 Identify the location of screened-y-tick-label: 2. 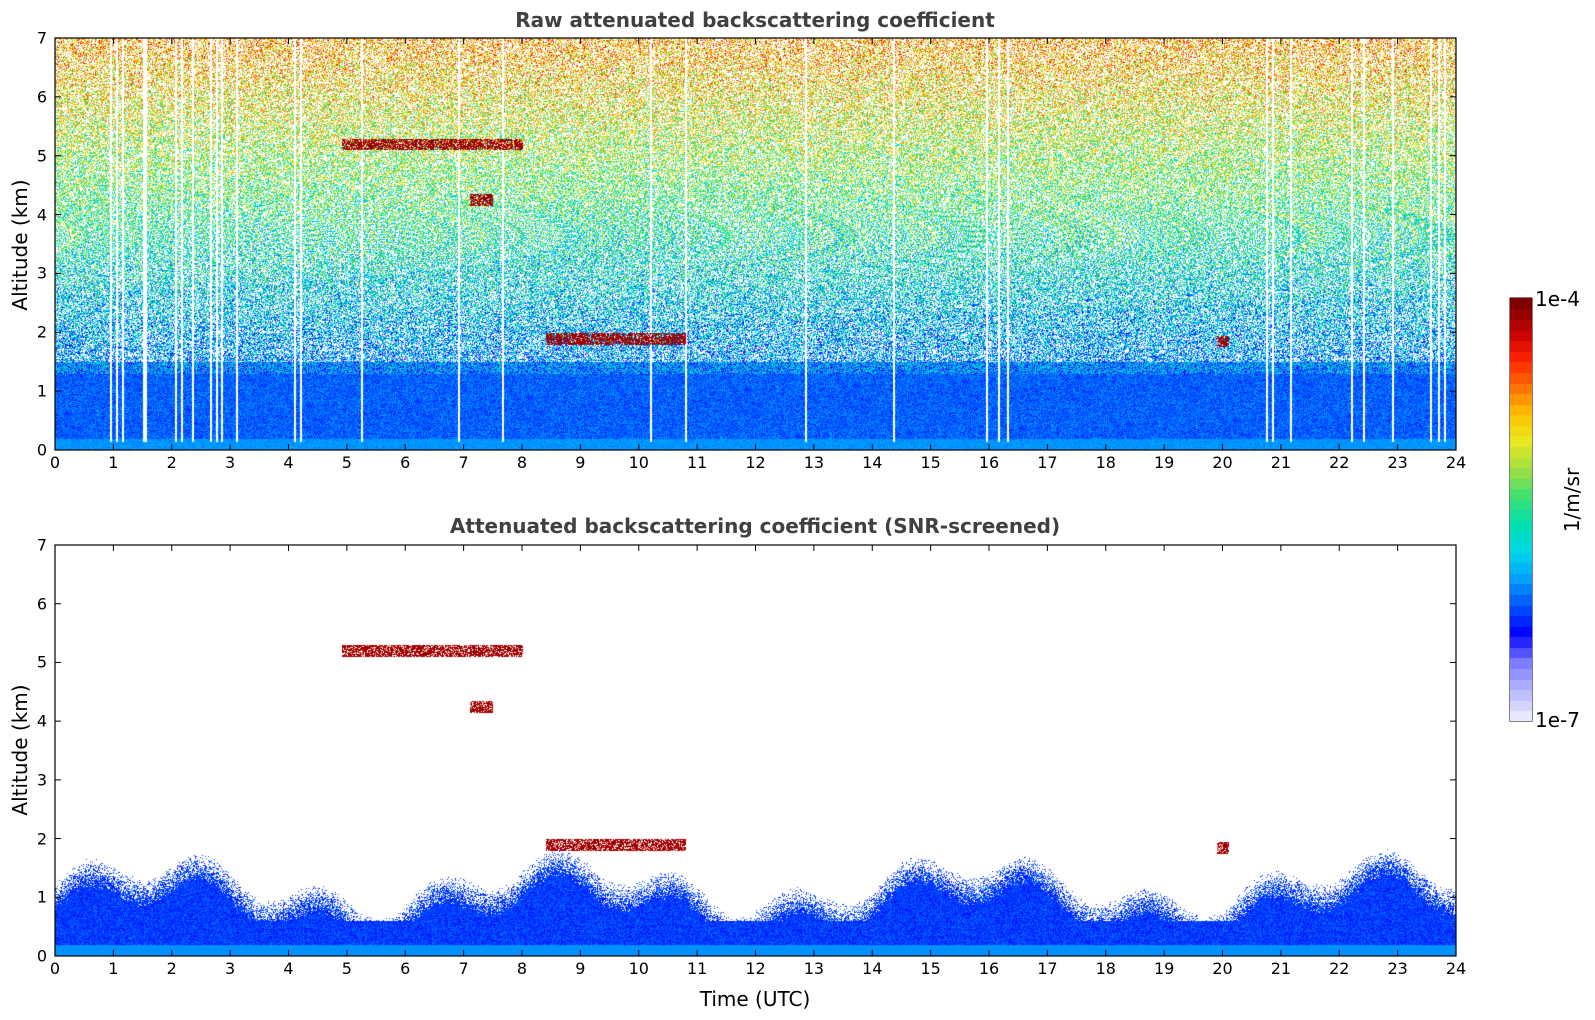
(41, 839).